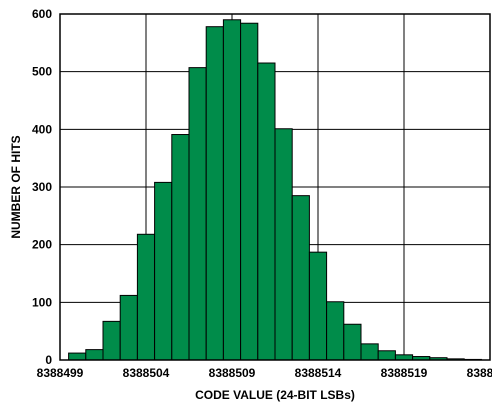 Image resolution: width=492 pixels, height=406 pixels. Describe the element at coordinates (16, 186) in the screenshot. I see `y-axis-label: NUMBER OF HITS` at that location.